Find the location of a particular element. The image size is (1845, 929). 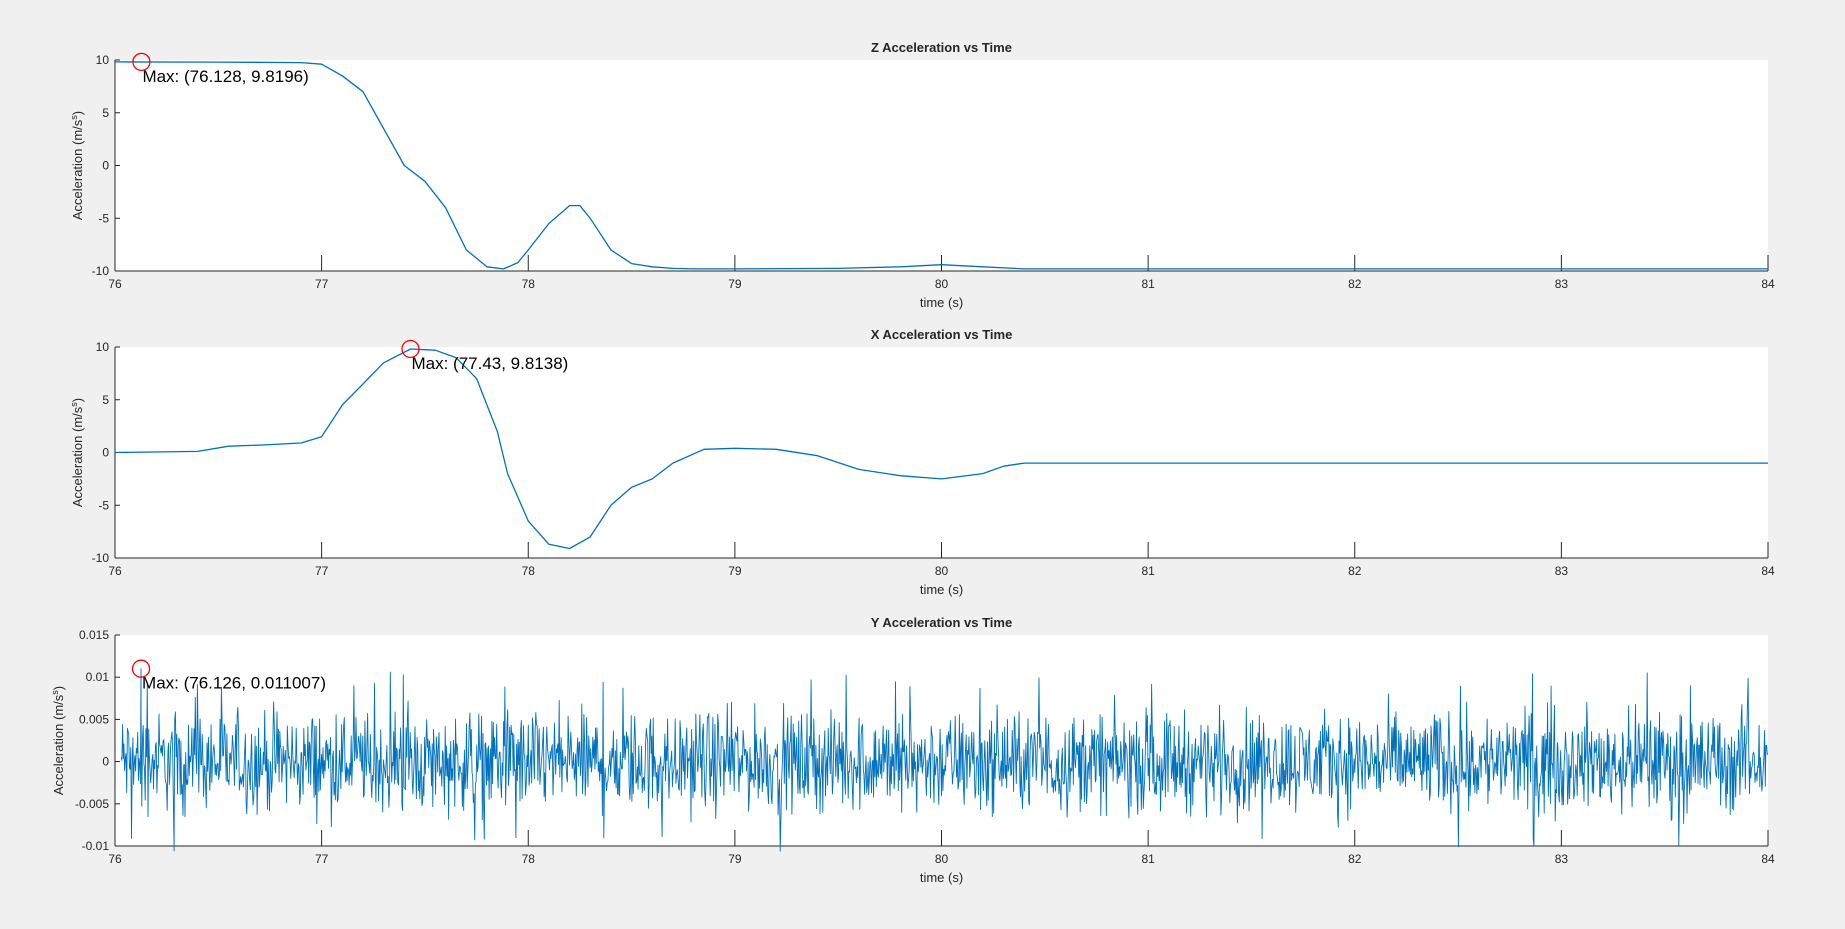

chart-title: X Acceleration vs Time is located at coordinates (942, 334).